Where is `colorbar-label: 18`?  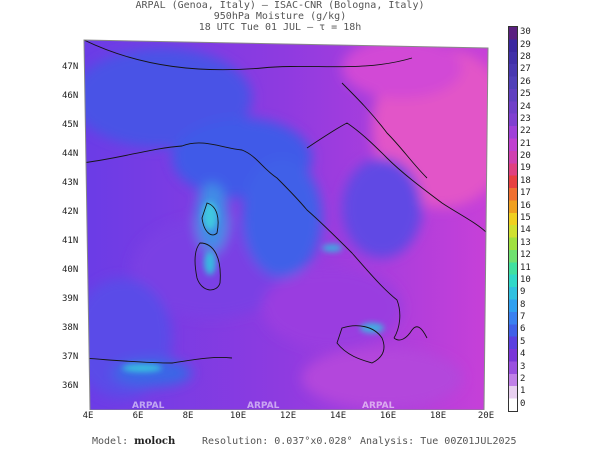 colorbar-label: 18 is located at coordinates (525, 180).